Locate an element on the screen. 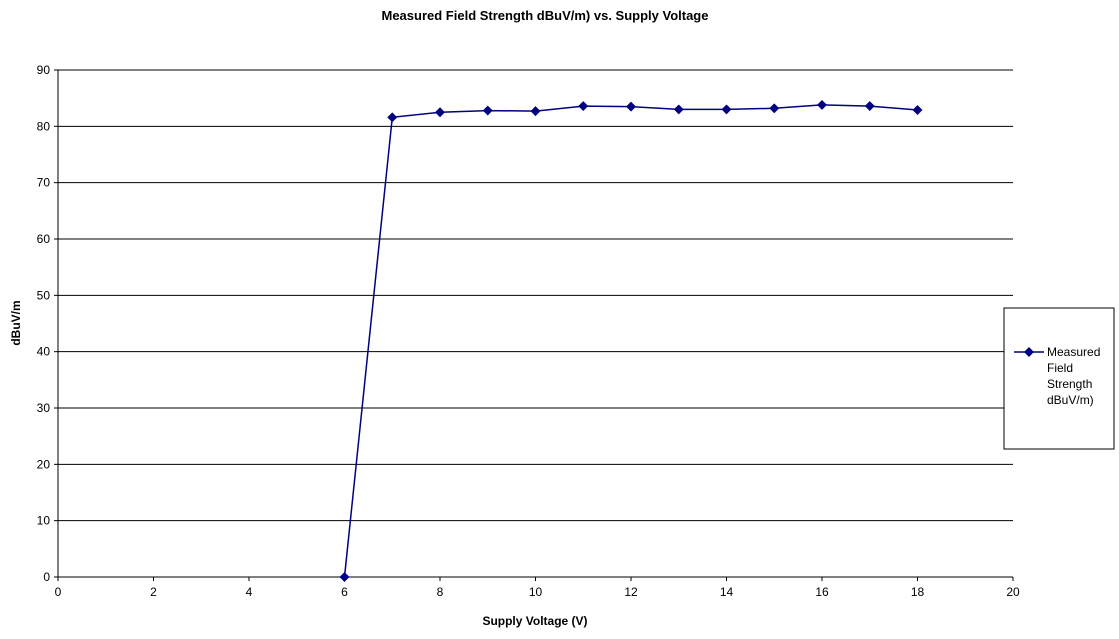 This screenshot has height=639, width=1119. y-tick-label: 80 is located at coordinates (44, 126).